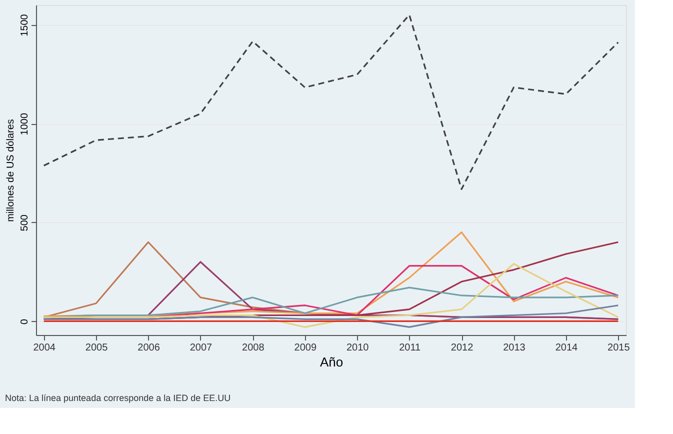 Image resolution: width=673 pixels, height=434 pixels. What do you see at coordinates (462, 348) in the screenshot?
I see `x-tick-label: 2012` at bounding box center [462, 348].